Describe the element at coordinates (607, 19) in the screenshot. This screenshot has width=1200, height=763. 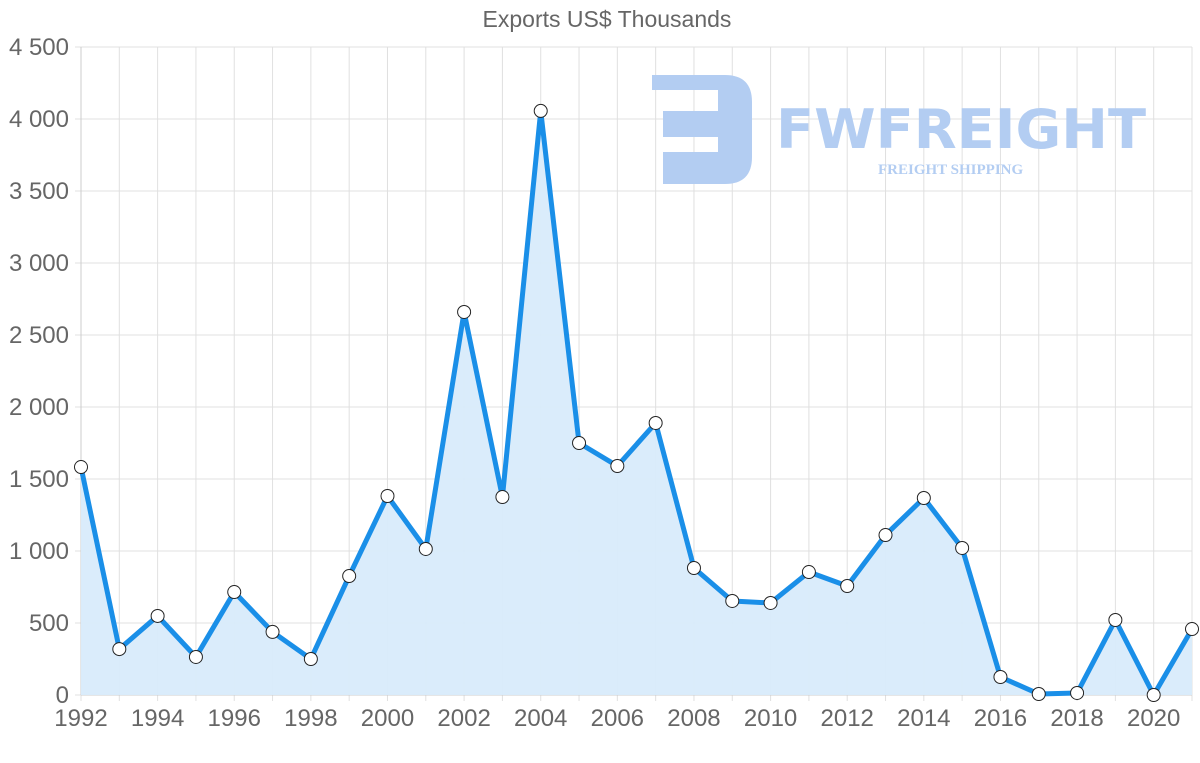
I see `chart-title: Exports US$ Thousands` at that location.